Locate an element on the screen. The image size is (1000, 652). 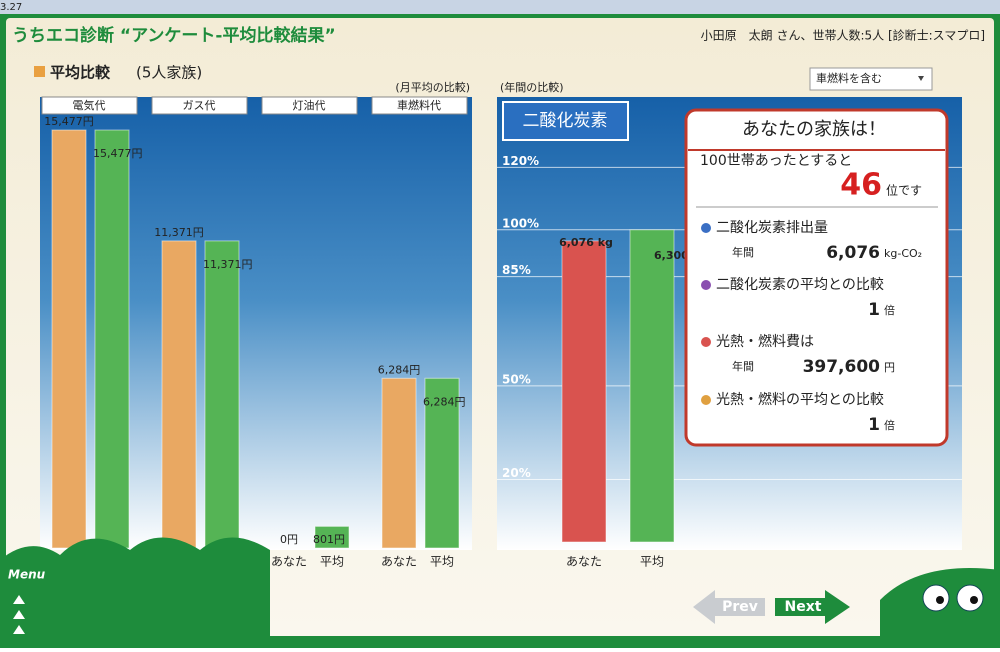
dropdown-arrow is located at coordinates (921, 78).